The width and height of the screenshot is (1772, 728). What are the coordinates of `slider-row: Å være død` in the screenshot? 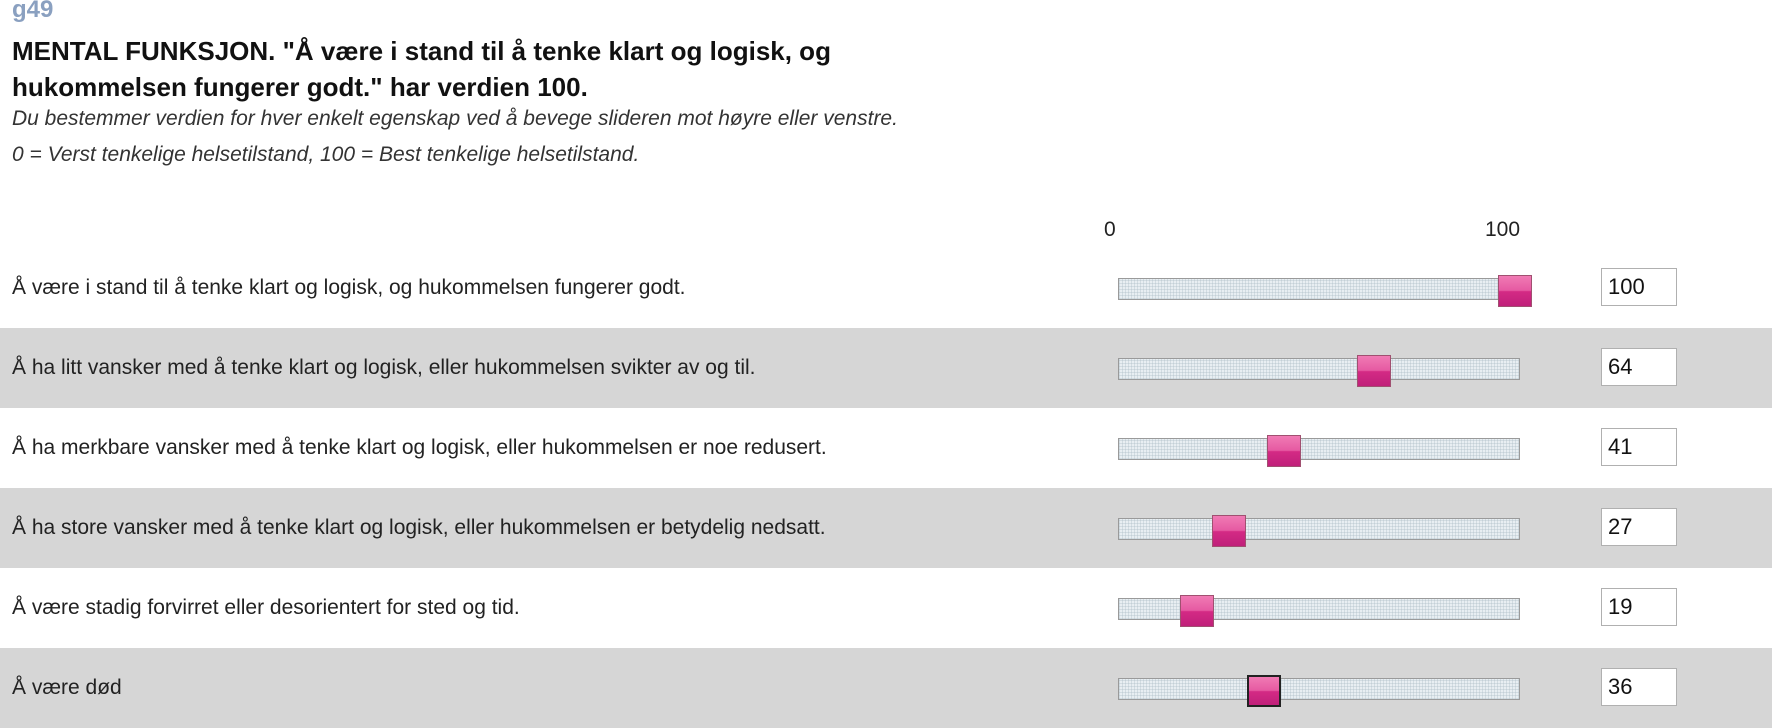 It's located at (886, 688).